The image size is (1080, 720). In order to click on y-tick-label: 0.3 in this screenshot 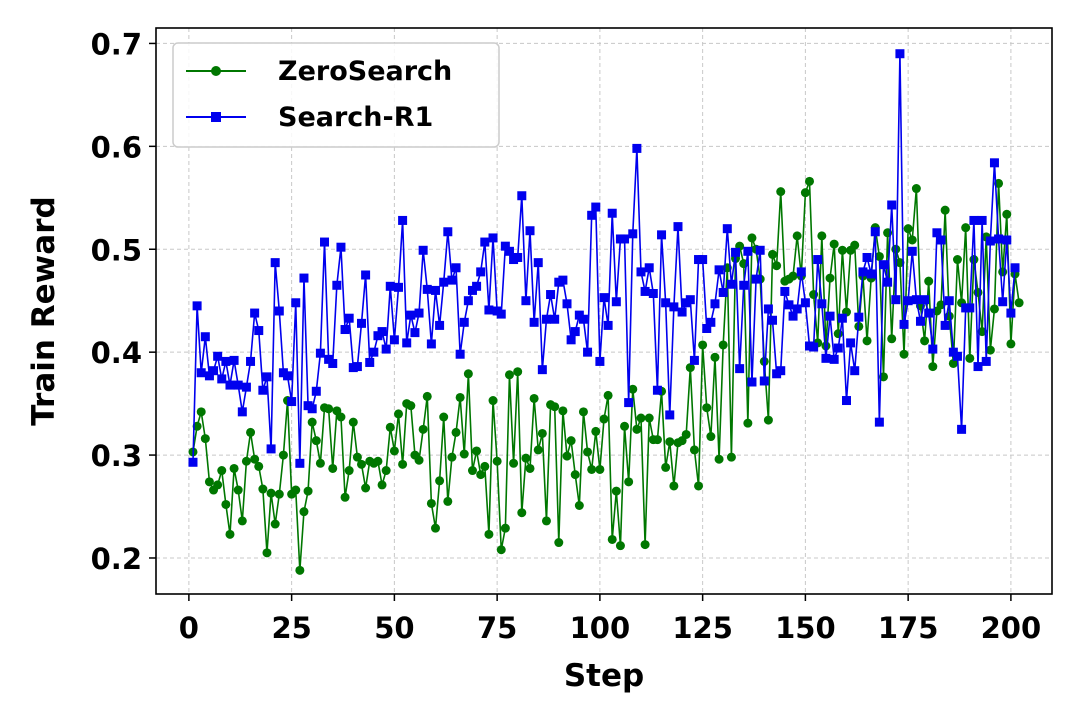, I will do `click(116, 456)`.